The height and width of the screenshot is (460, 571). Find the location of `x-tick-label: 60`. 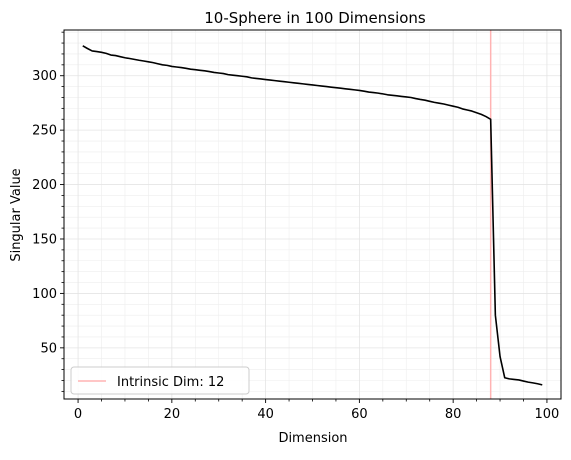

x-tick-label: 60 is located at coordinates (359, 414).